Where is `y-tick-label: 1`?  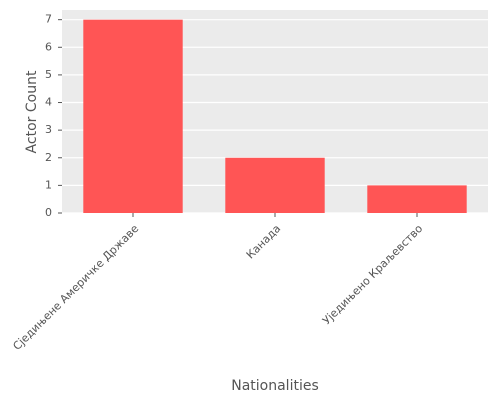 y-tick-label: 1 is located at coordinates (48, 184).